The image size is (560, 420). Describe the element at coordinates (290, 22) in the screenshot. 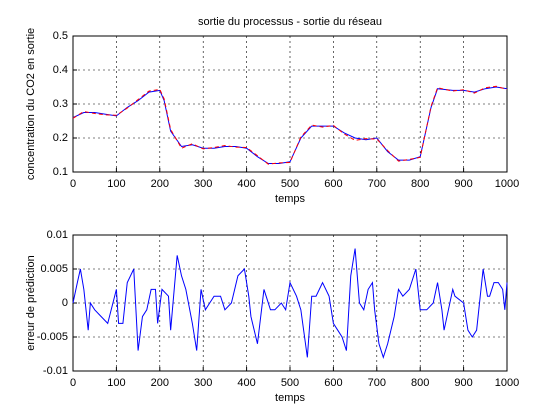

I see `chart-title: sortie du processus - sortie du réseau` at that location.